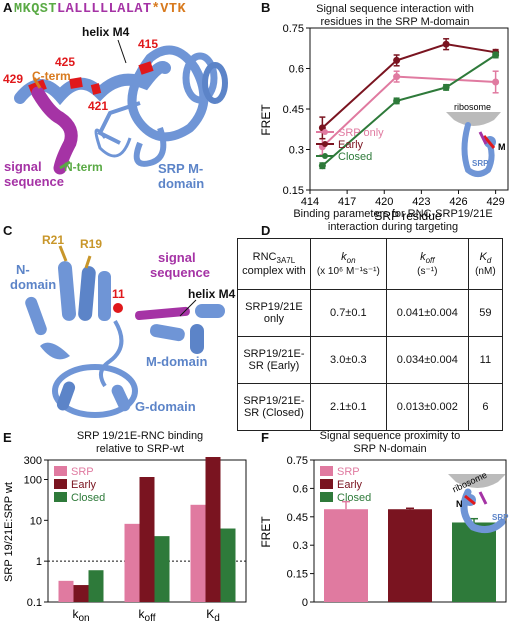 The width and height of the screenshot is (520, 624). What do you see at coordinates (119, 123) in the screenshot?
I see `m-domain-strand` at bounding box center [119, 123].